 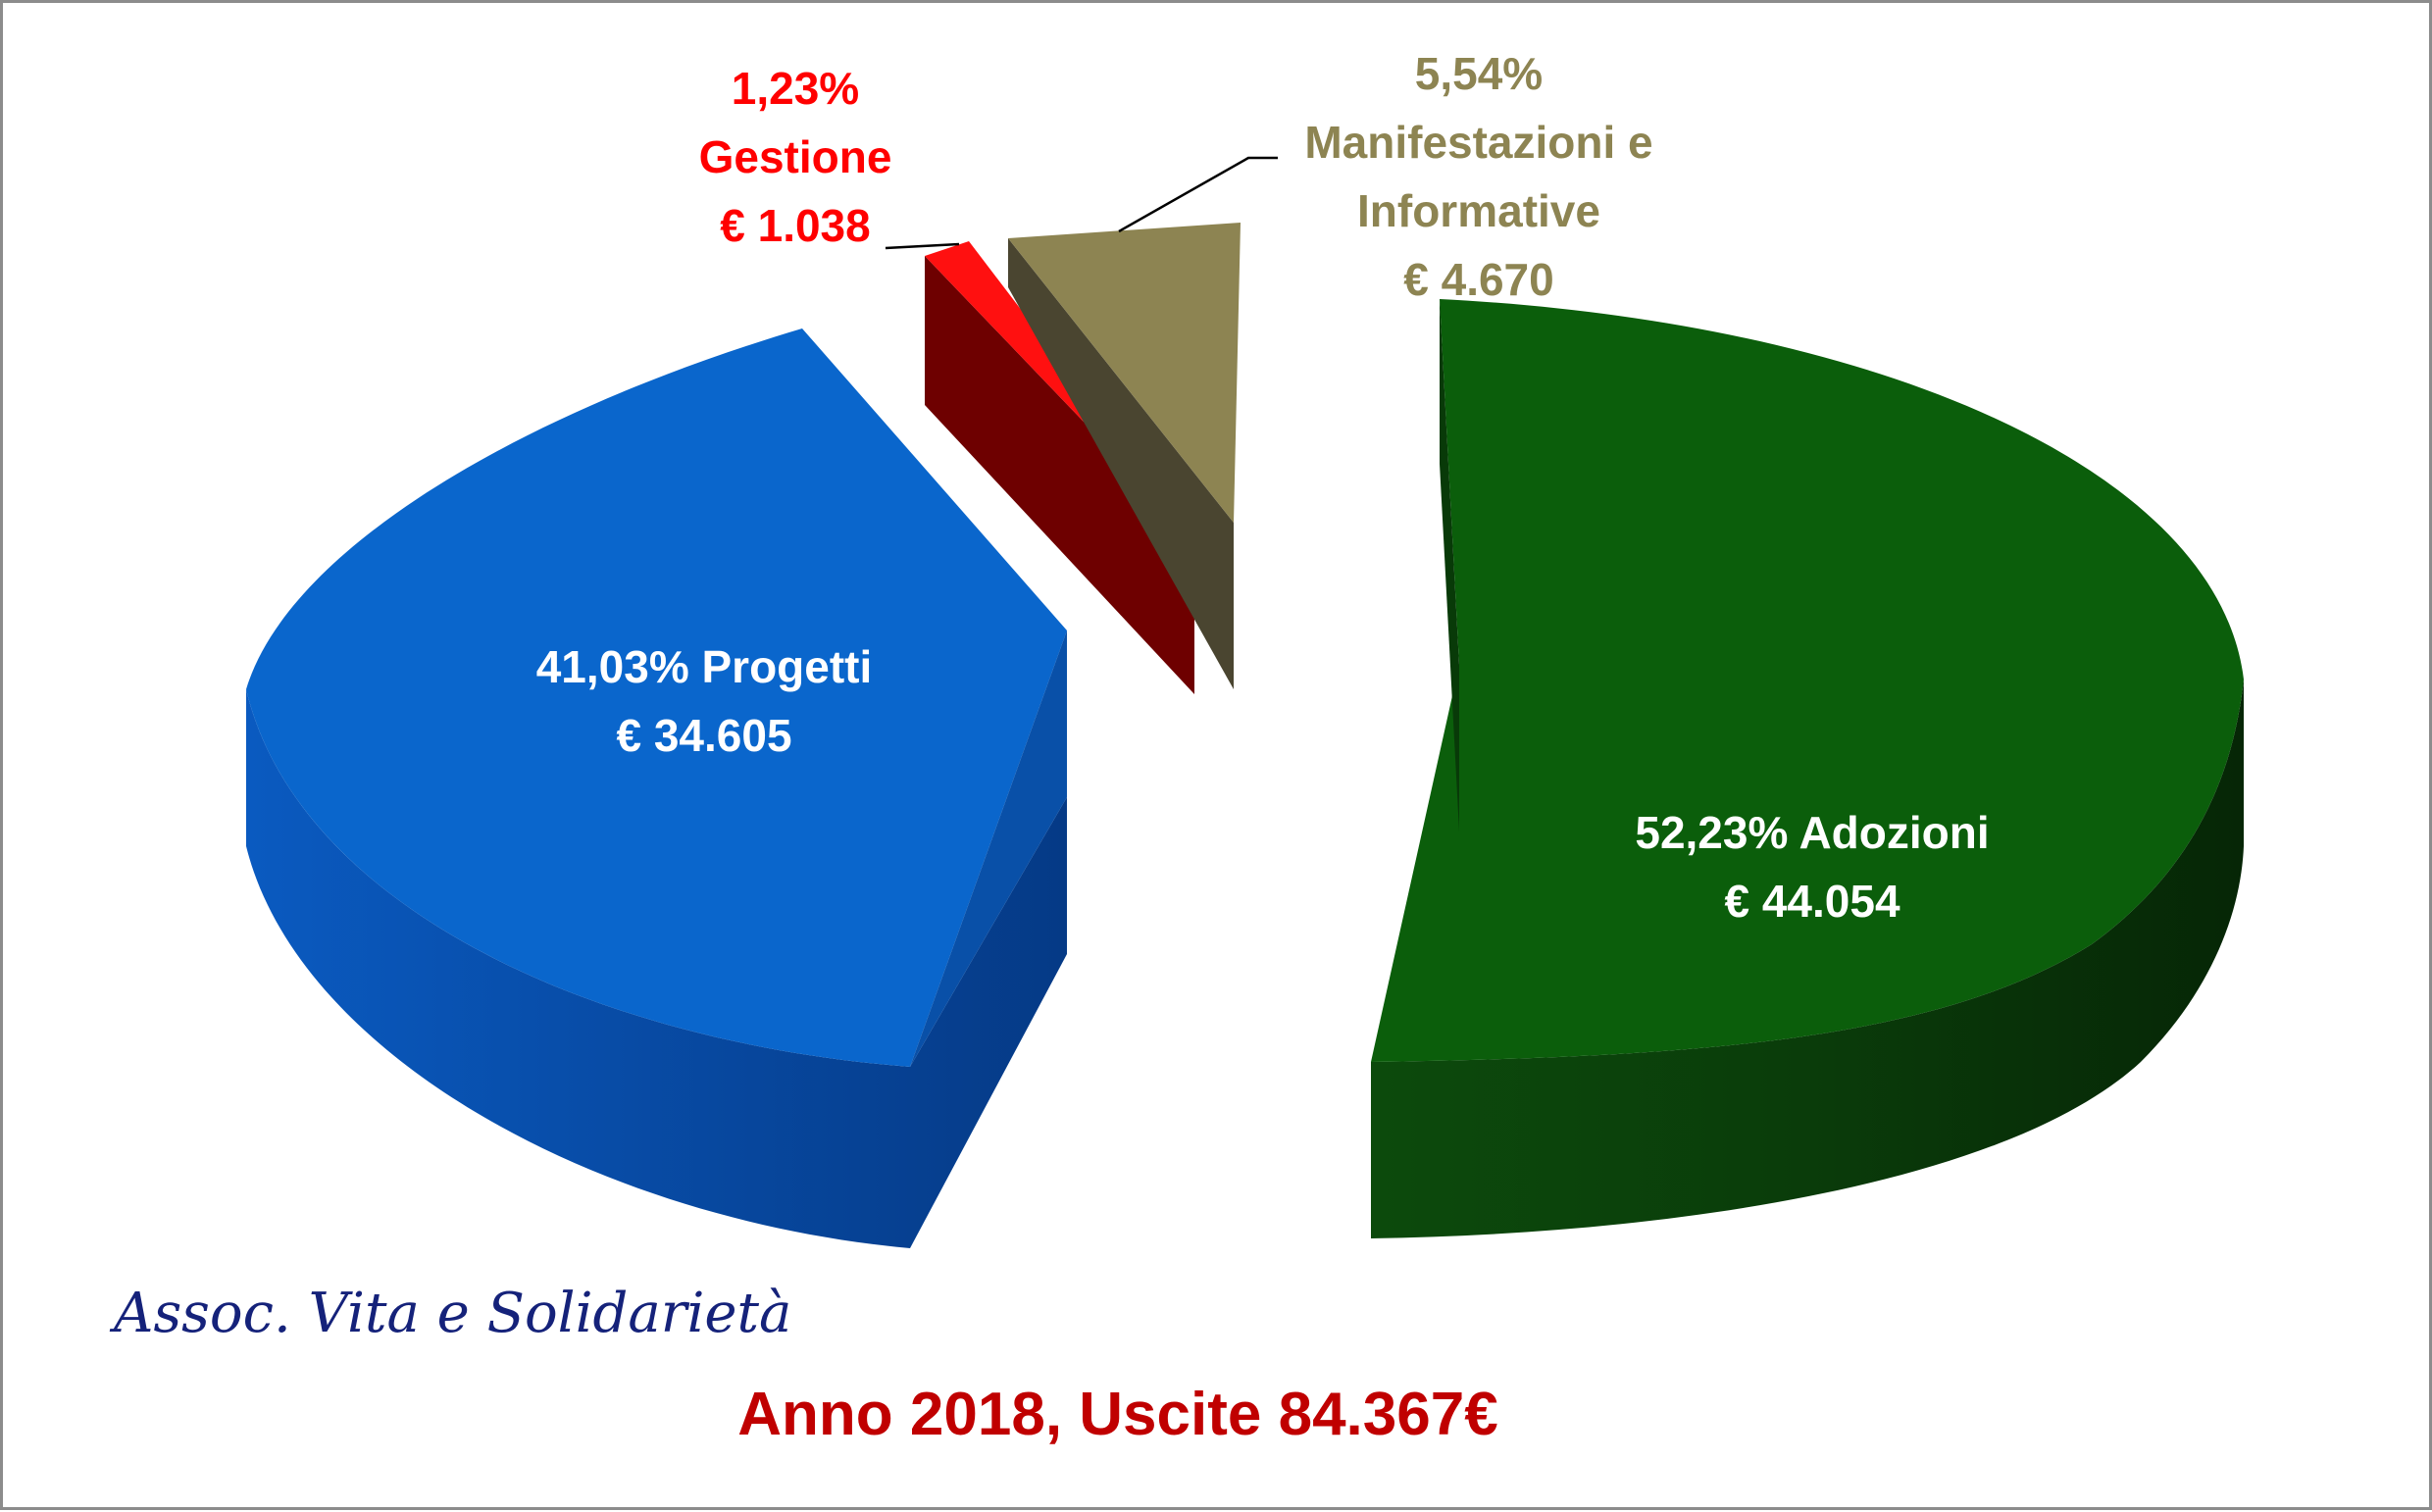 I want to click on pie-slice-adozioni-side, so click(x=1807, y=959).